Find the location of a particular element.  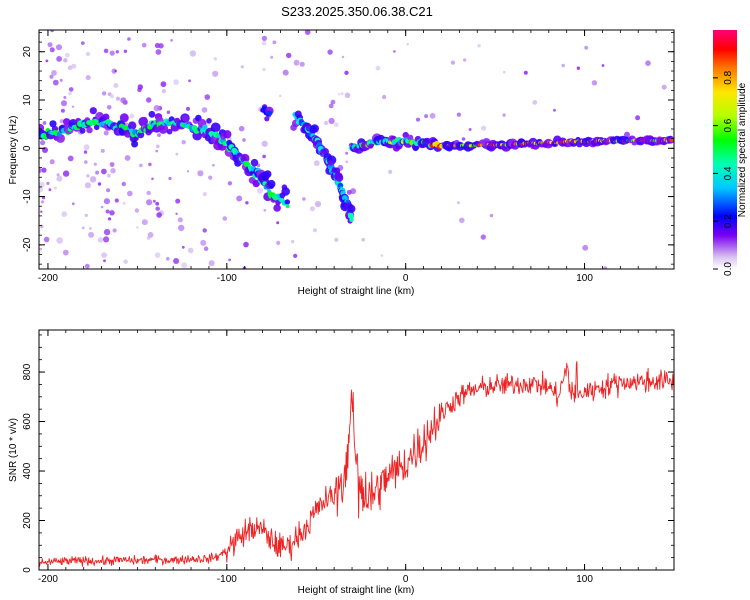

figure-title: S233.2025.350.06.38.C21 is located at coordinates (357, 11).